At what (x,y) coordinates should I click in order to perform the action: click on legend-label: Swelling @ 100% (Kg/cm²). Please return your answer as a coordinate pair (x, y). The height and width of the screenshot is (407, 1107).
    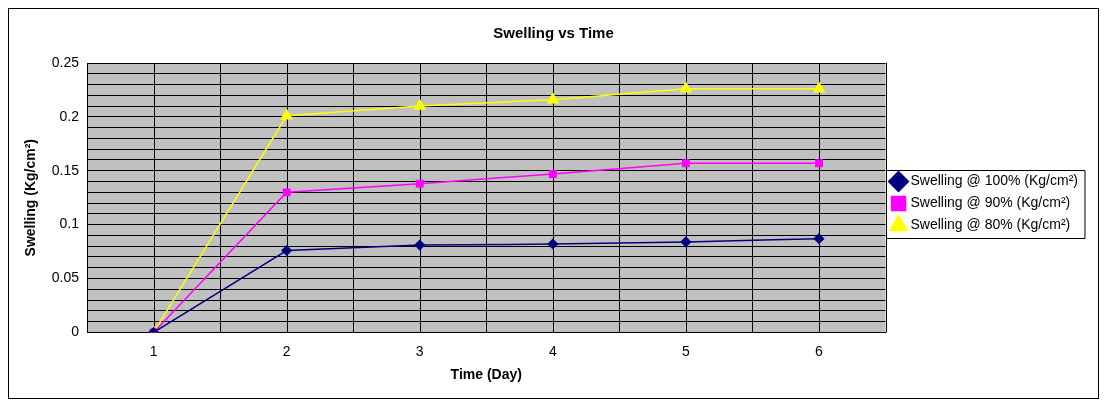
    Looking at the image, I should click on (994, 180).